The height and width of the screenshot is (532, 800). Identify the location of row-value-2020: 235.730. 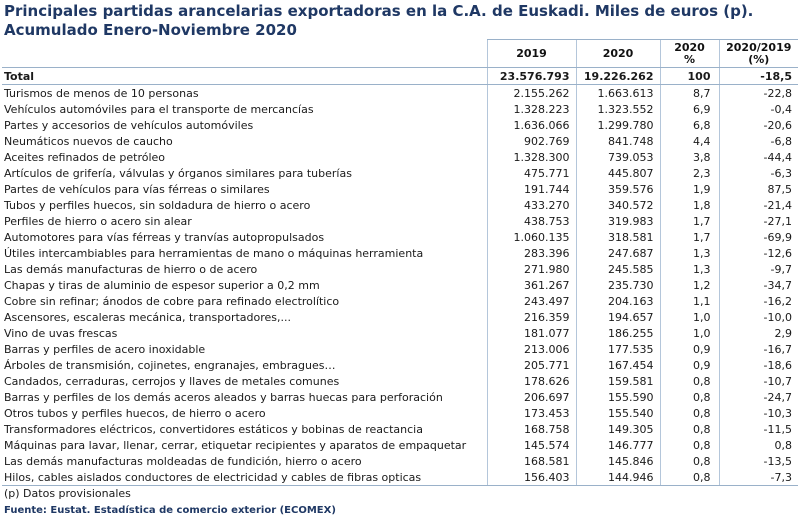
(617, 285).